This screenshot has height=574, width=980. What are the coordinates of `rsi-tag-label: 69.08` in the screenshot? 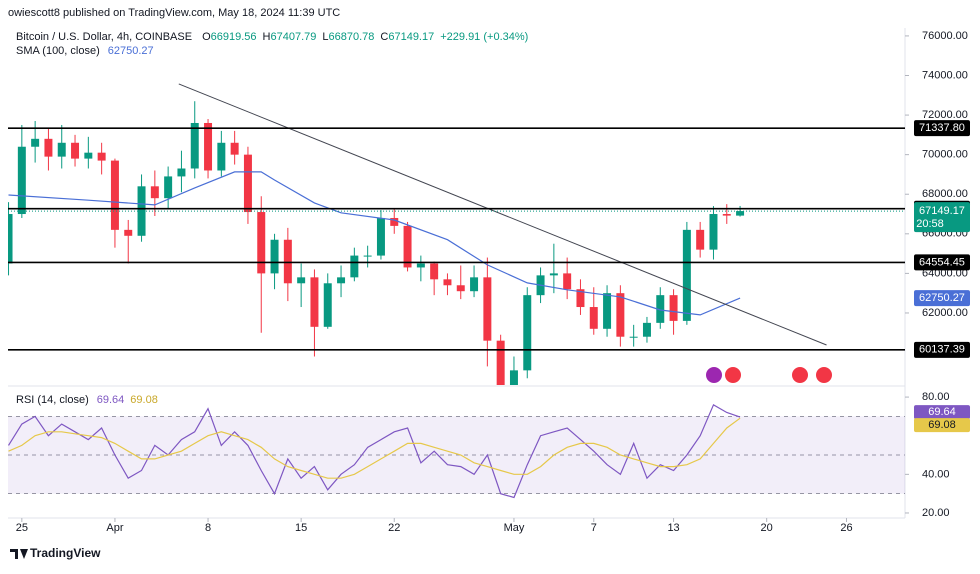 It's located at (942, 425).